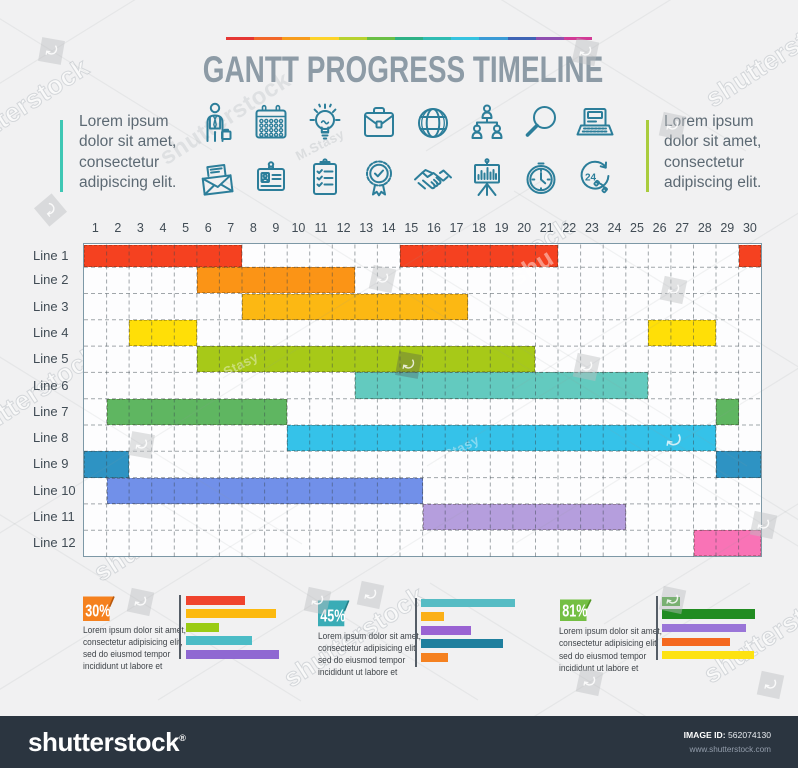 The height and width of the screenshot is (768, 798). What do you see at coordinates (98, 612) in the screenshot?
I see `svg-text: 30%` at bounding box center [98, 612].